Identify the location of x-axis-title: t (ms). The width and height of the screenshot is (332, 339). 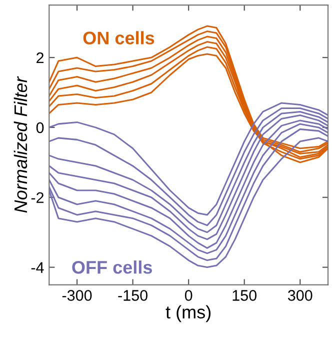
(188, 313).